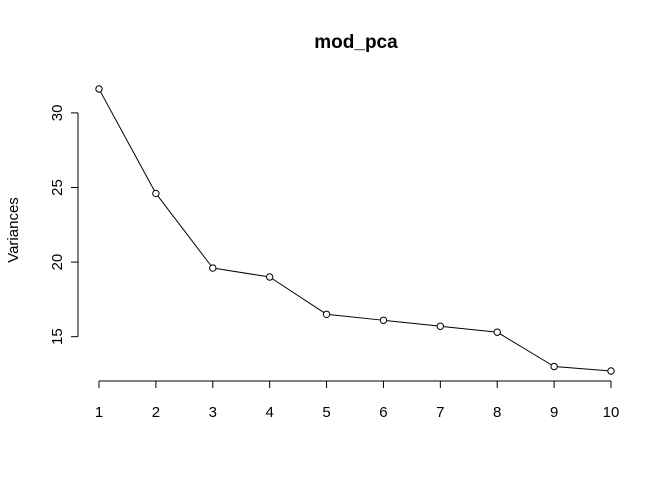 The image size is (672, 480). I want to click on x-tick-label: 9, so click(554, 412).